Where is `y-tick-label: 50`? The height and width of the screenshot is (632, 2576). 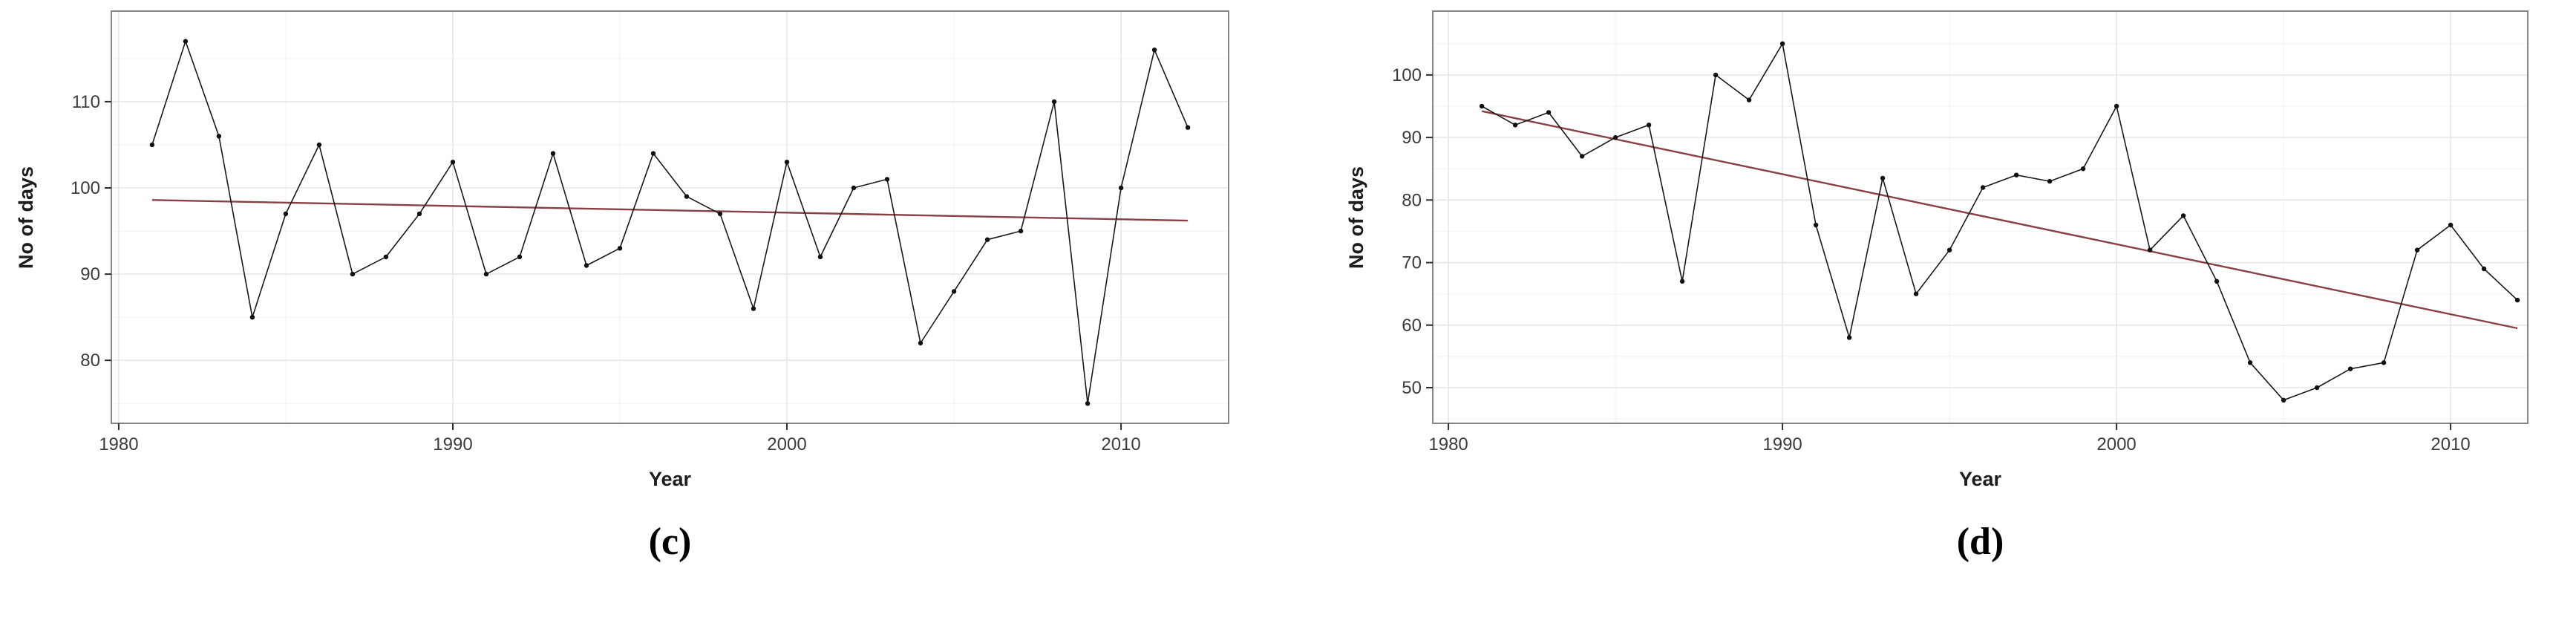
y-tick-label: 50 is located at coordinates (1412, 388).